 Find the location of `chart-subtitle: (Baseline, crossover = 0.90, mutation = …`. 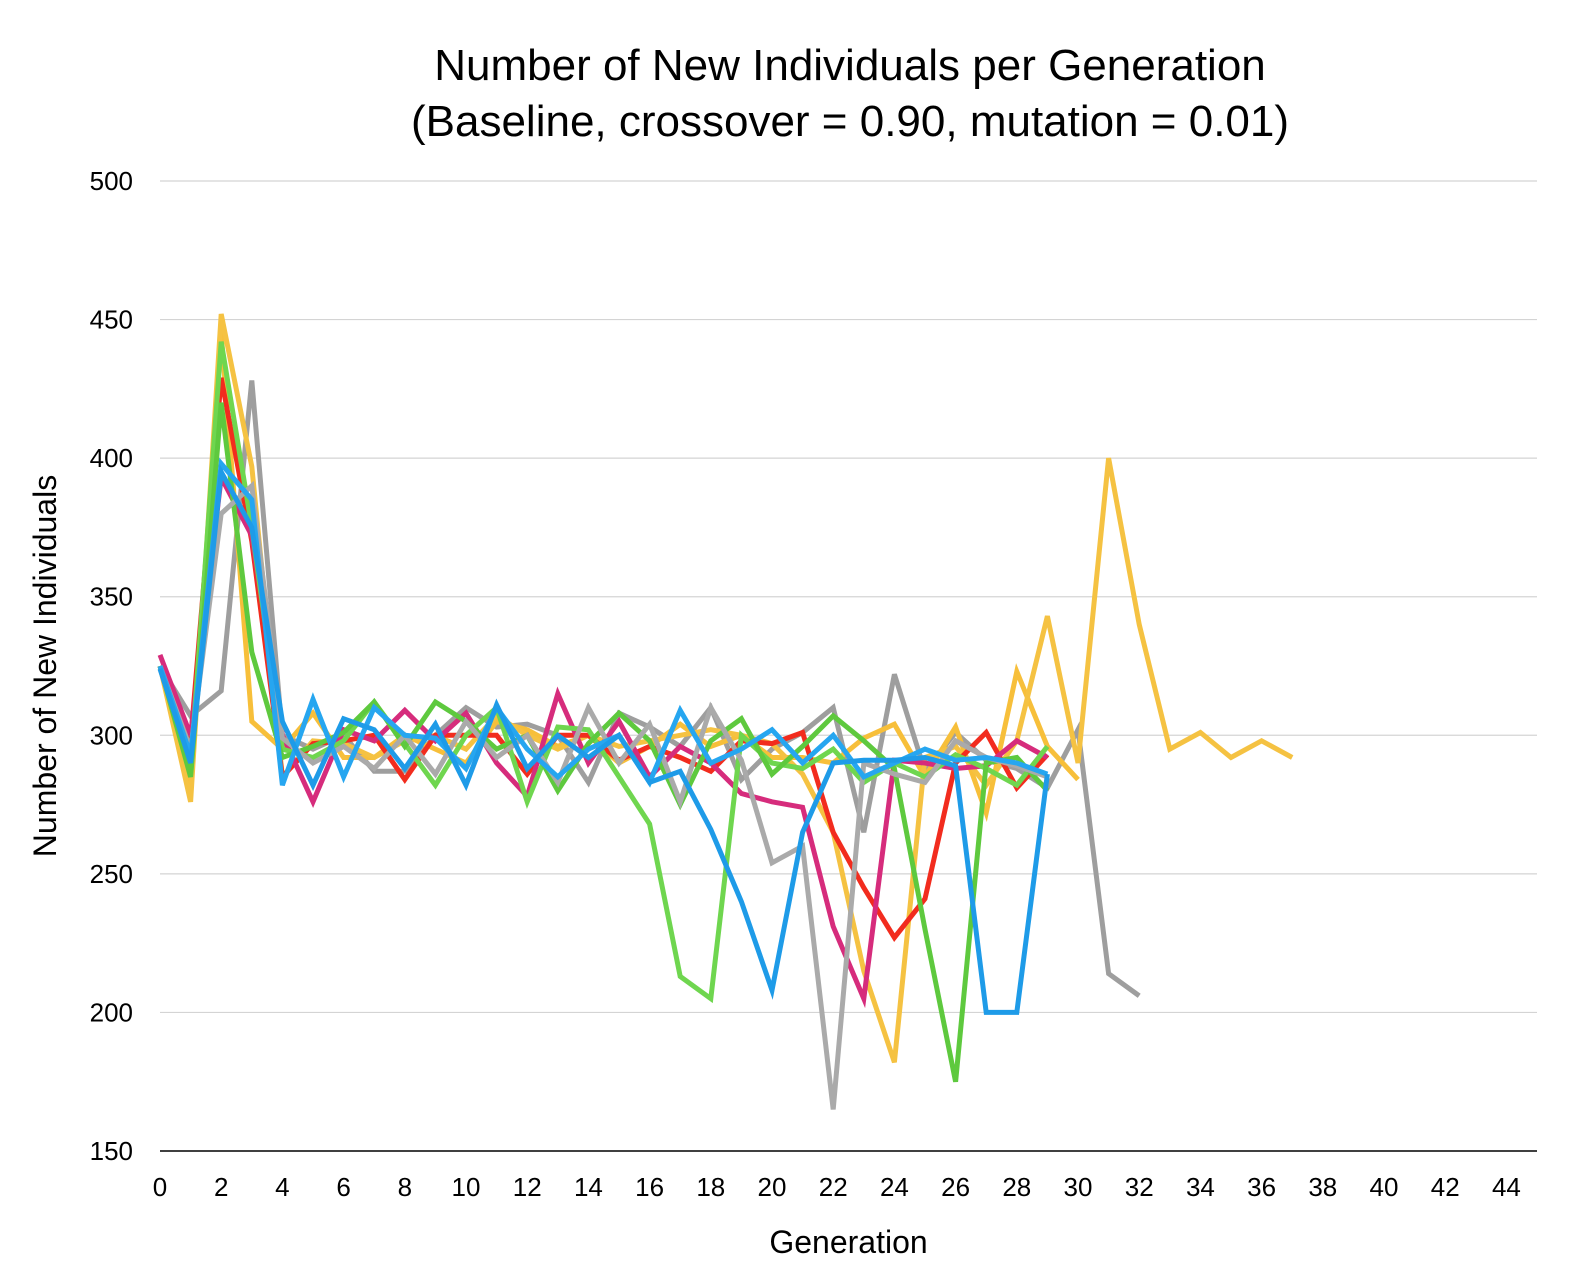

chart-subtitle: (Baseline, crossover = 0.90, mutation = … is located at coordinates (850, 121).